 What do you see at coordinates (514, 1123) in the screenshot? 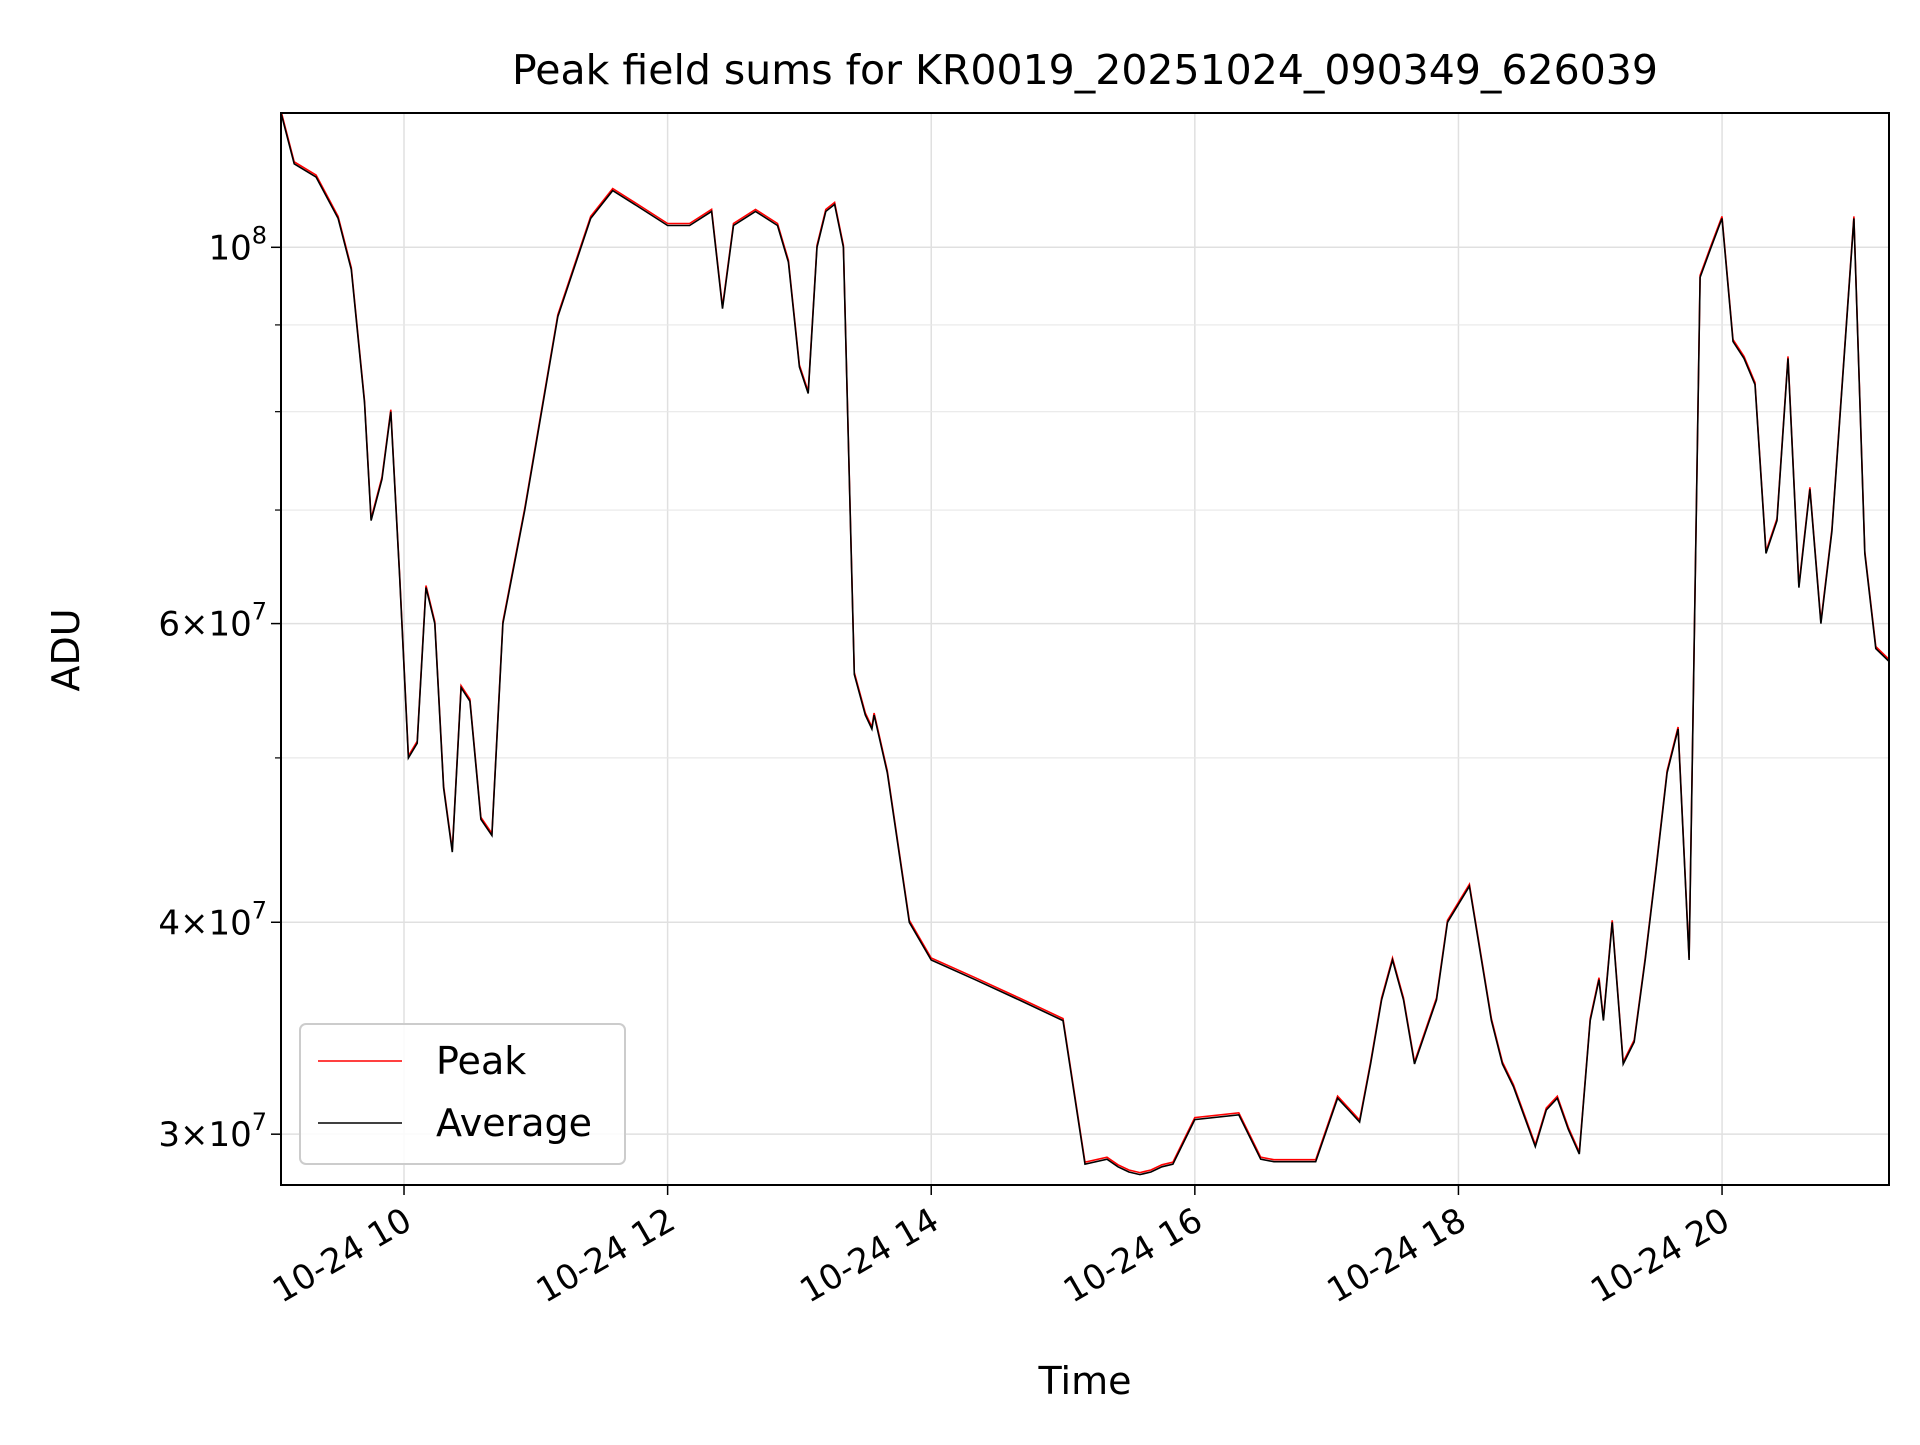
I see `legend-label-average: Average` at bounding box center [514, 1123].